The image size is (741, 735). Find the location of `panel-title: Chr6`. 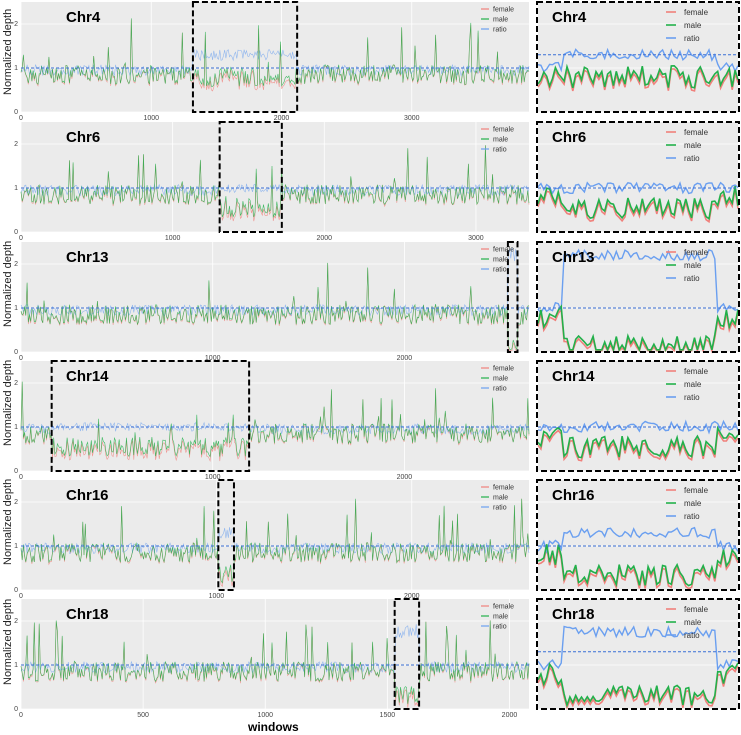

panel-title: Chr6 is located at coordinates (83, 137).